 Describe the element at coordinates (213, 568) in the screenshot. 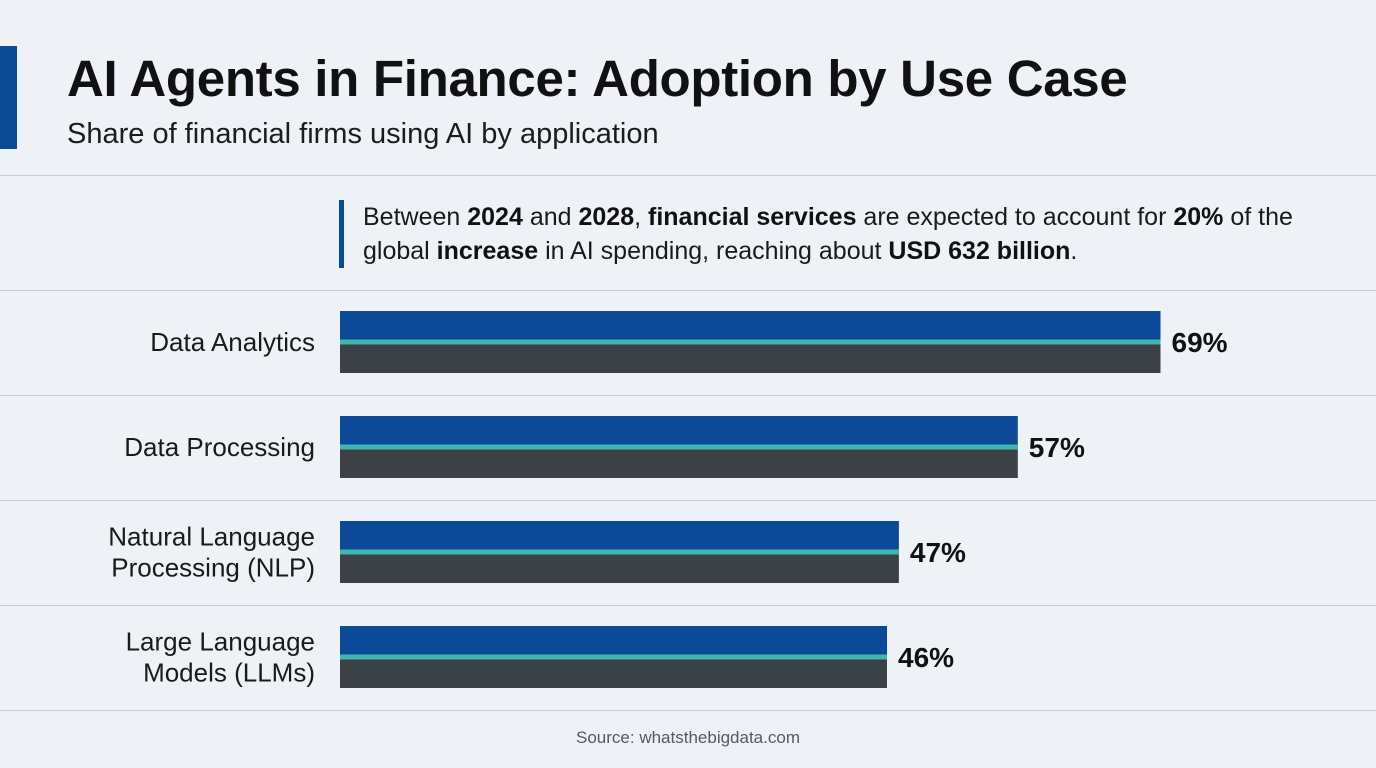

I see `category-label: Processing (NLP)` at that location.